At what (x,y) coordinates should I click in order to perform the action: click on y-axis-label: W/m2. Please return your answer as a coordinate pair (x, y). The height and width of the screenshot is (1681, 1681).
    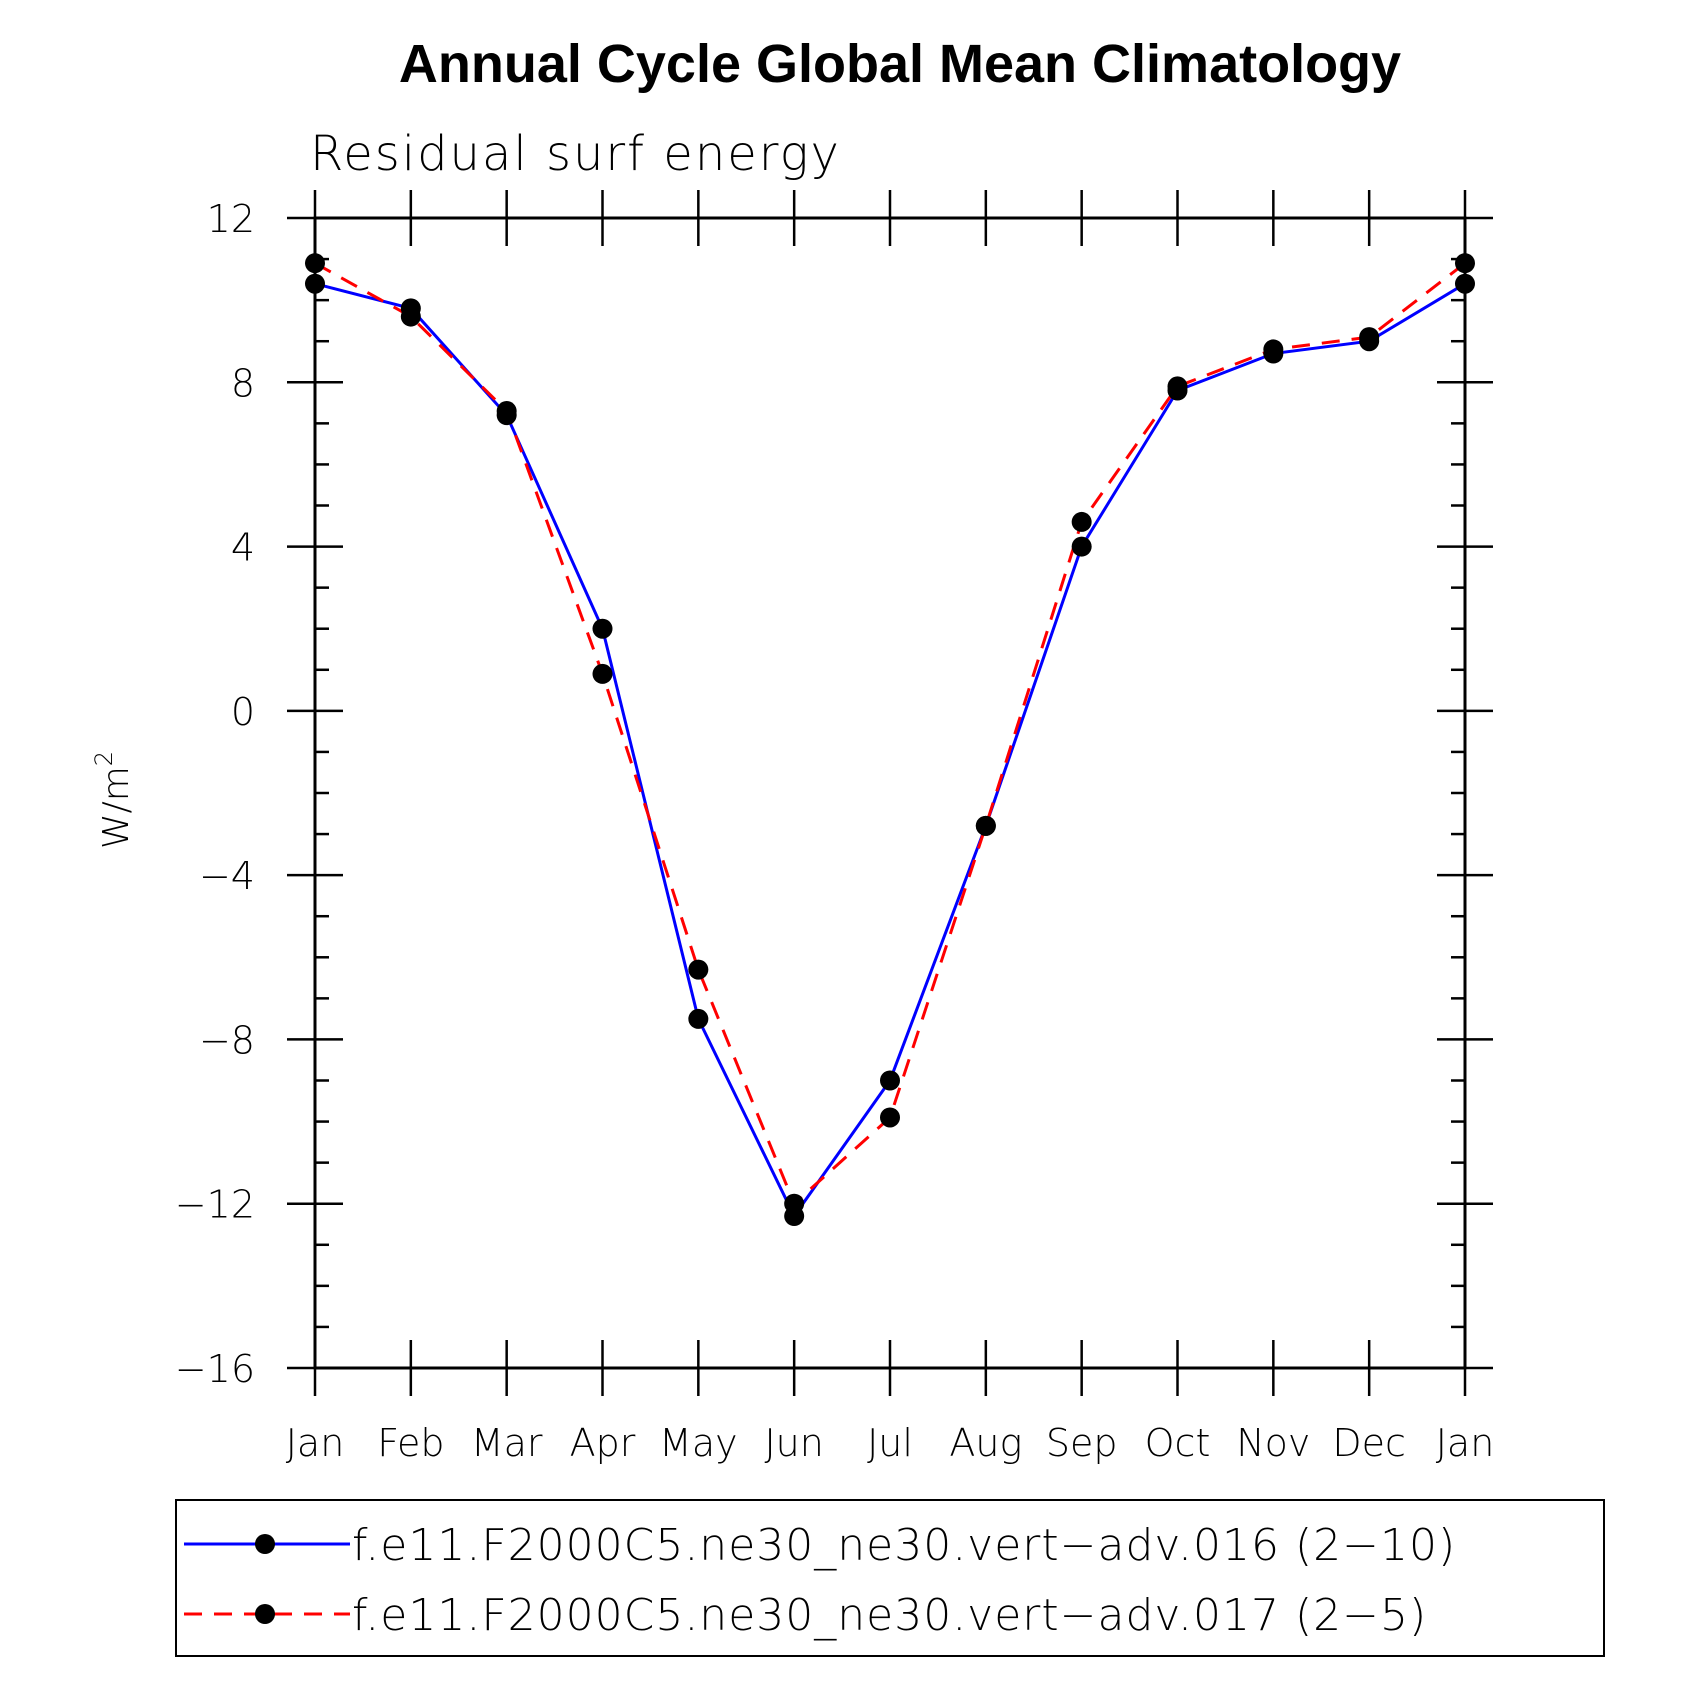
    Looking at the image, I should click on (113, 800).